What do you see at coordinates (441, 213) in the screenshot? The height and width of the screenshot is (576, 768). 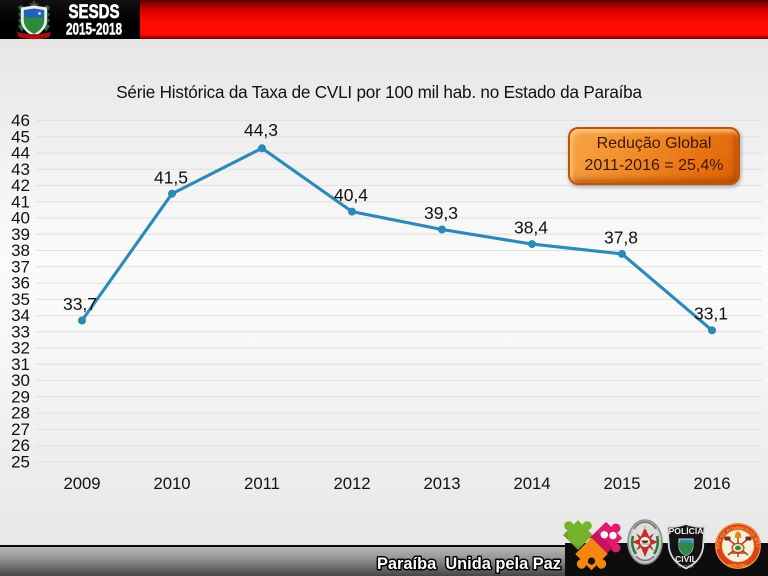 I see `svg-text: 39,3` at bounding box center [441, 213].